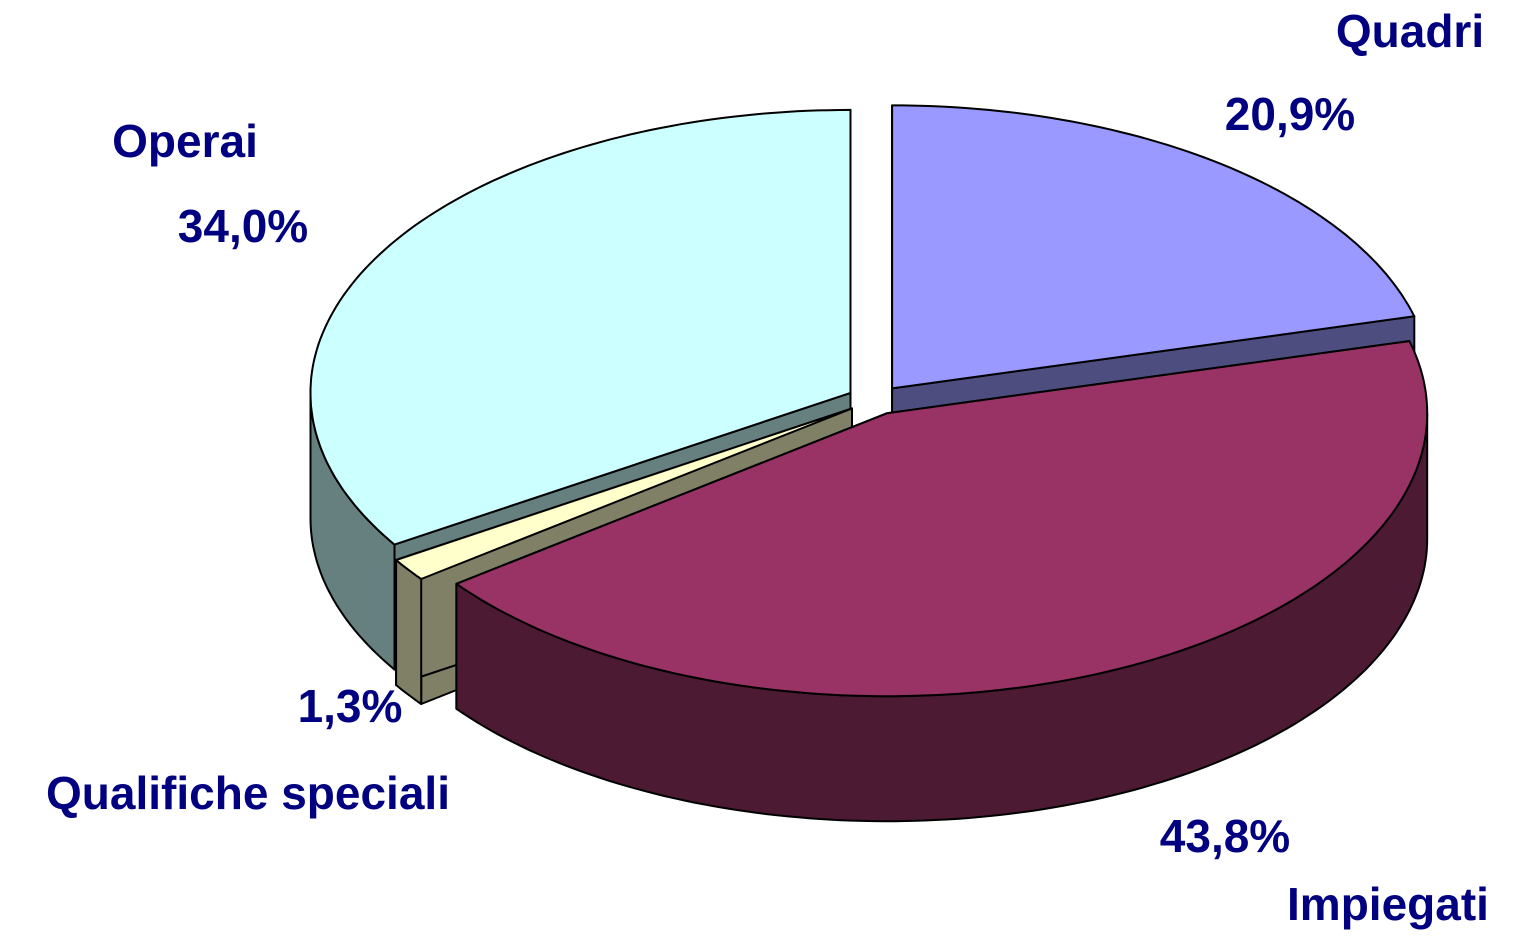 The width and height of the screenshot is (1515, 936). What do you see at coordinates (1410, 31) in the screenshot?
I see `slice-label: Quadri` at bounding box center [1410, 31].